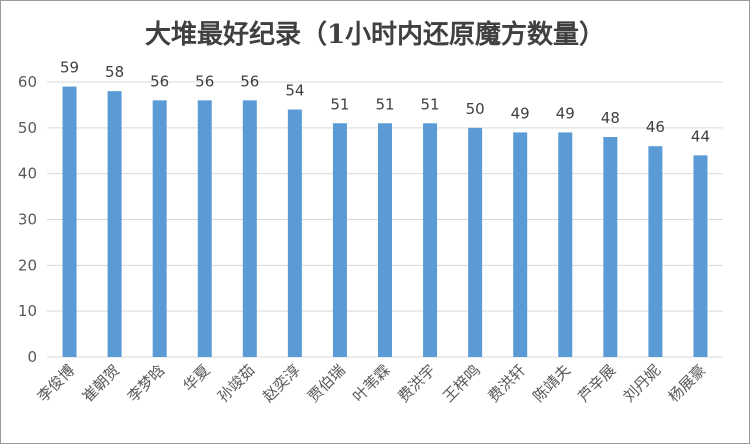 Image resolution: width=750 pixels, height=447 pixels. I want to click on category-label: 刘丹妮, so click(642, 383).